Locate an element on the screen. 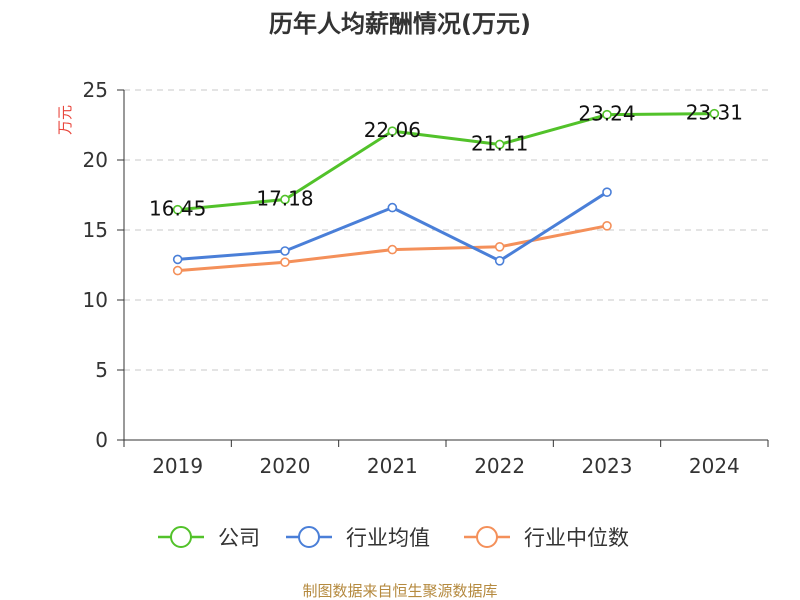 Image resolution: width=800 pixels, height=600 pixels. x-tick-label: 2023 is located at coordinates (607, 466).